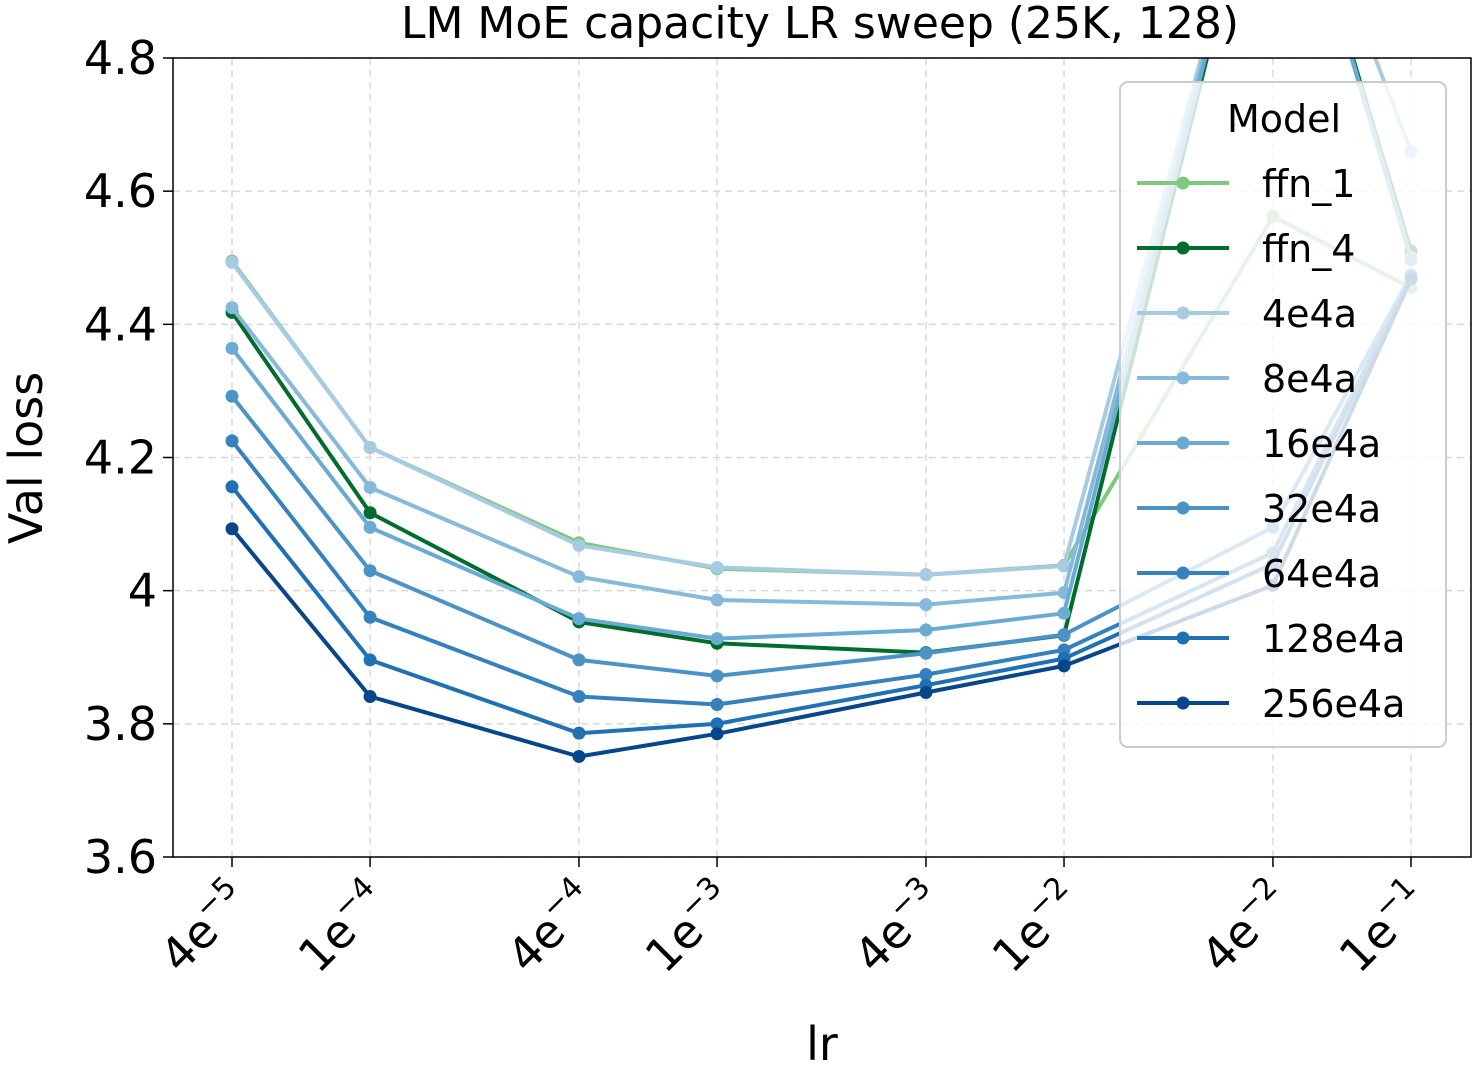  What do you see at coordinates (142, 591) in the screenshot?
I see `y-tick-label: 4` at bounding box center [142, 591].